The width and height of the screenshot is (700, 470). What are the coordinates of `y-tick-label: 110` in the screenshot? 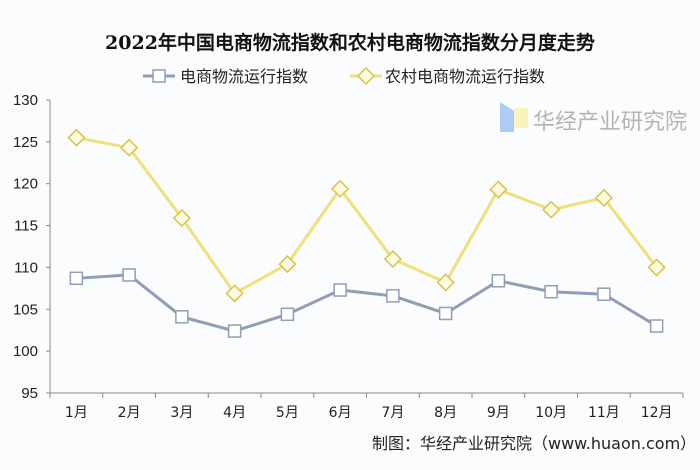 It's located at (26, 267).